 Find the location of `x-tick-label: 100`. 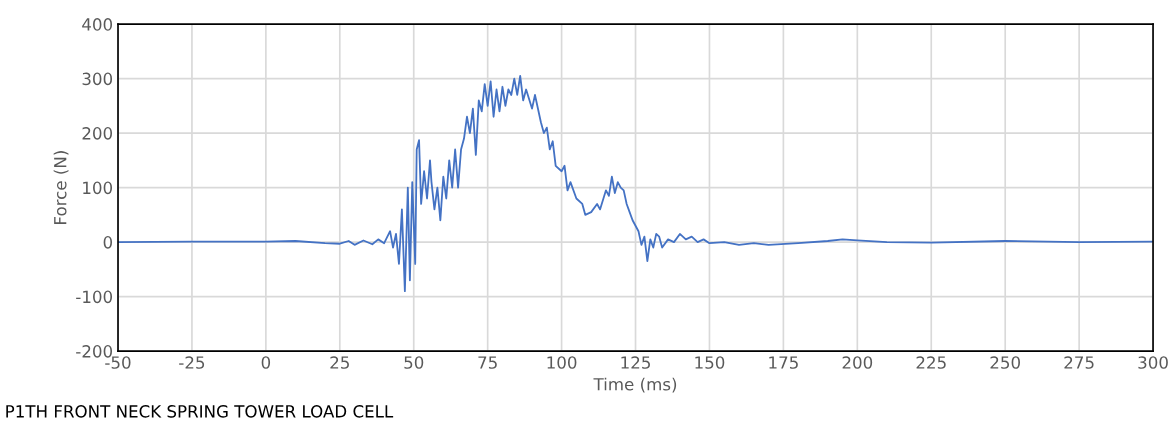

x-tick-label: 100 is located at coordinates (562, 362).